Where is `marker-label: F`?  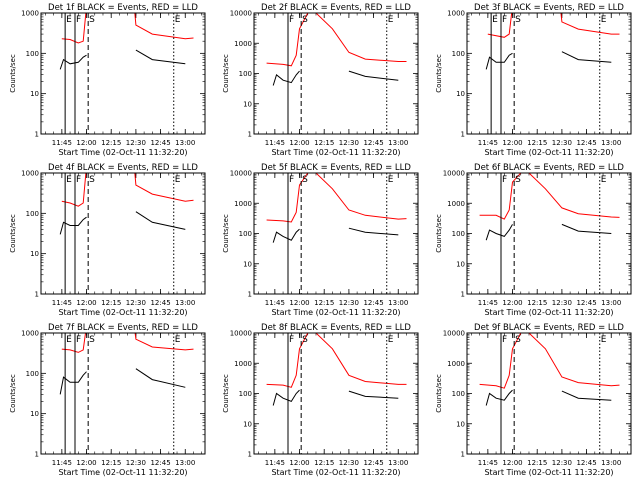 marker-label: F is located at coordinates (78, 180).